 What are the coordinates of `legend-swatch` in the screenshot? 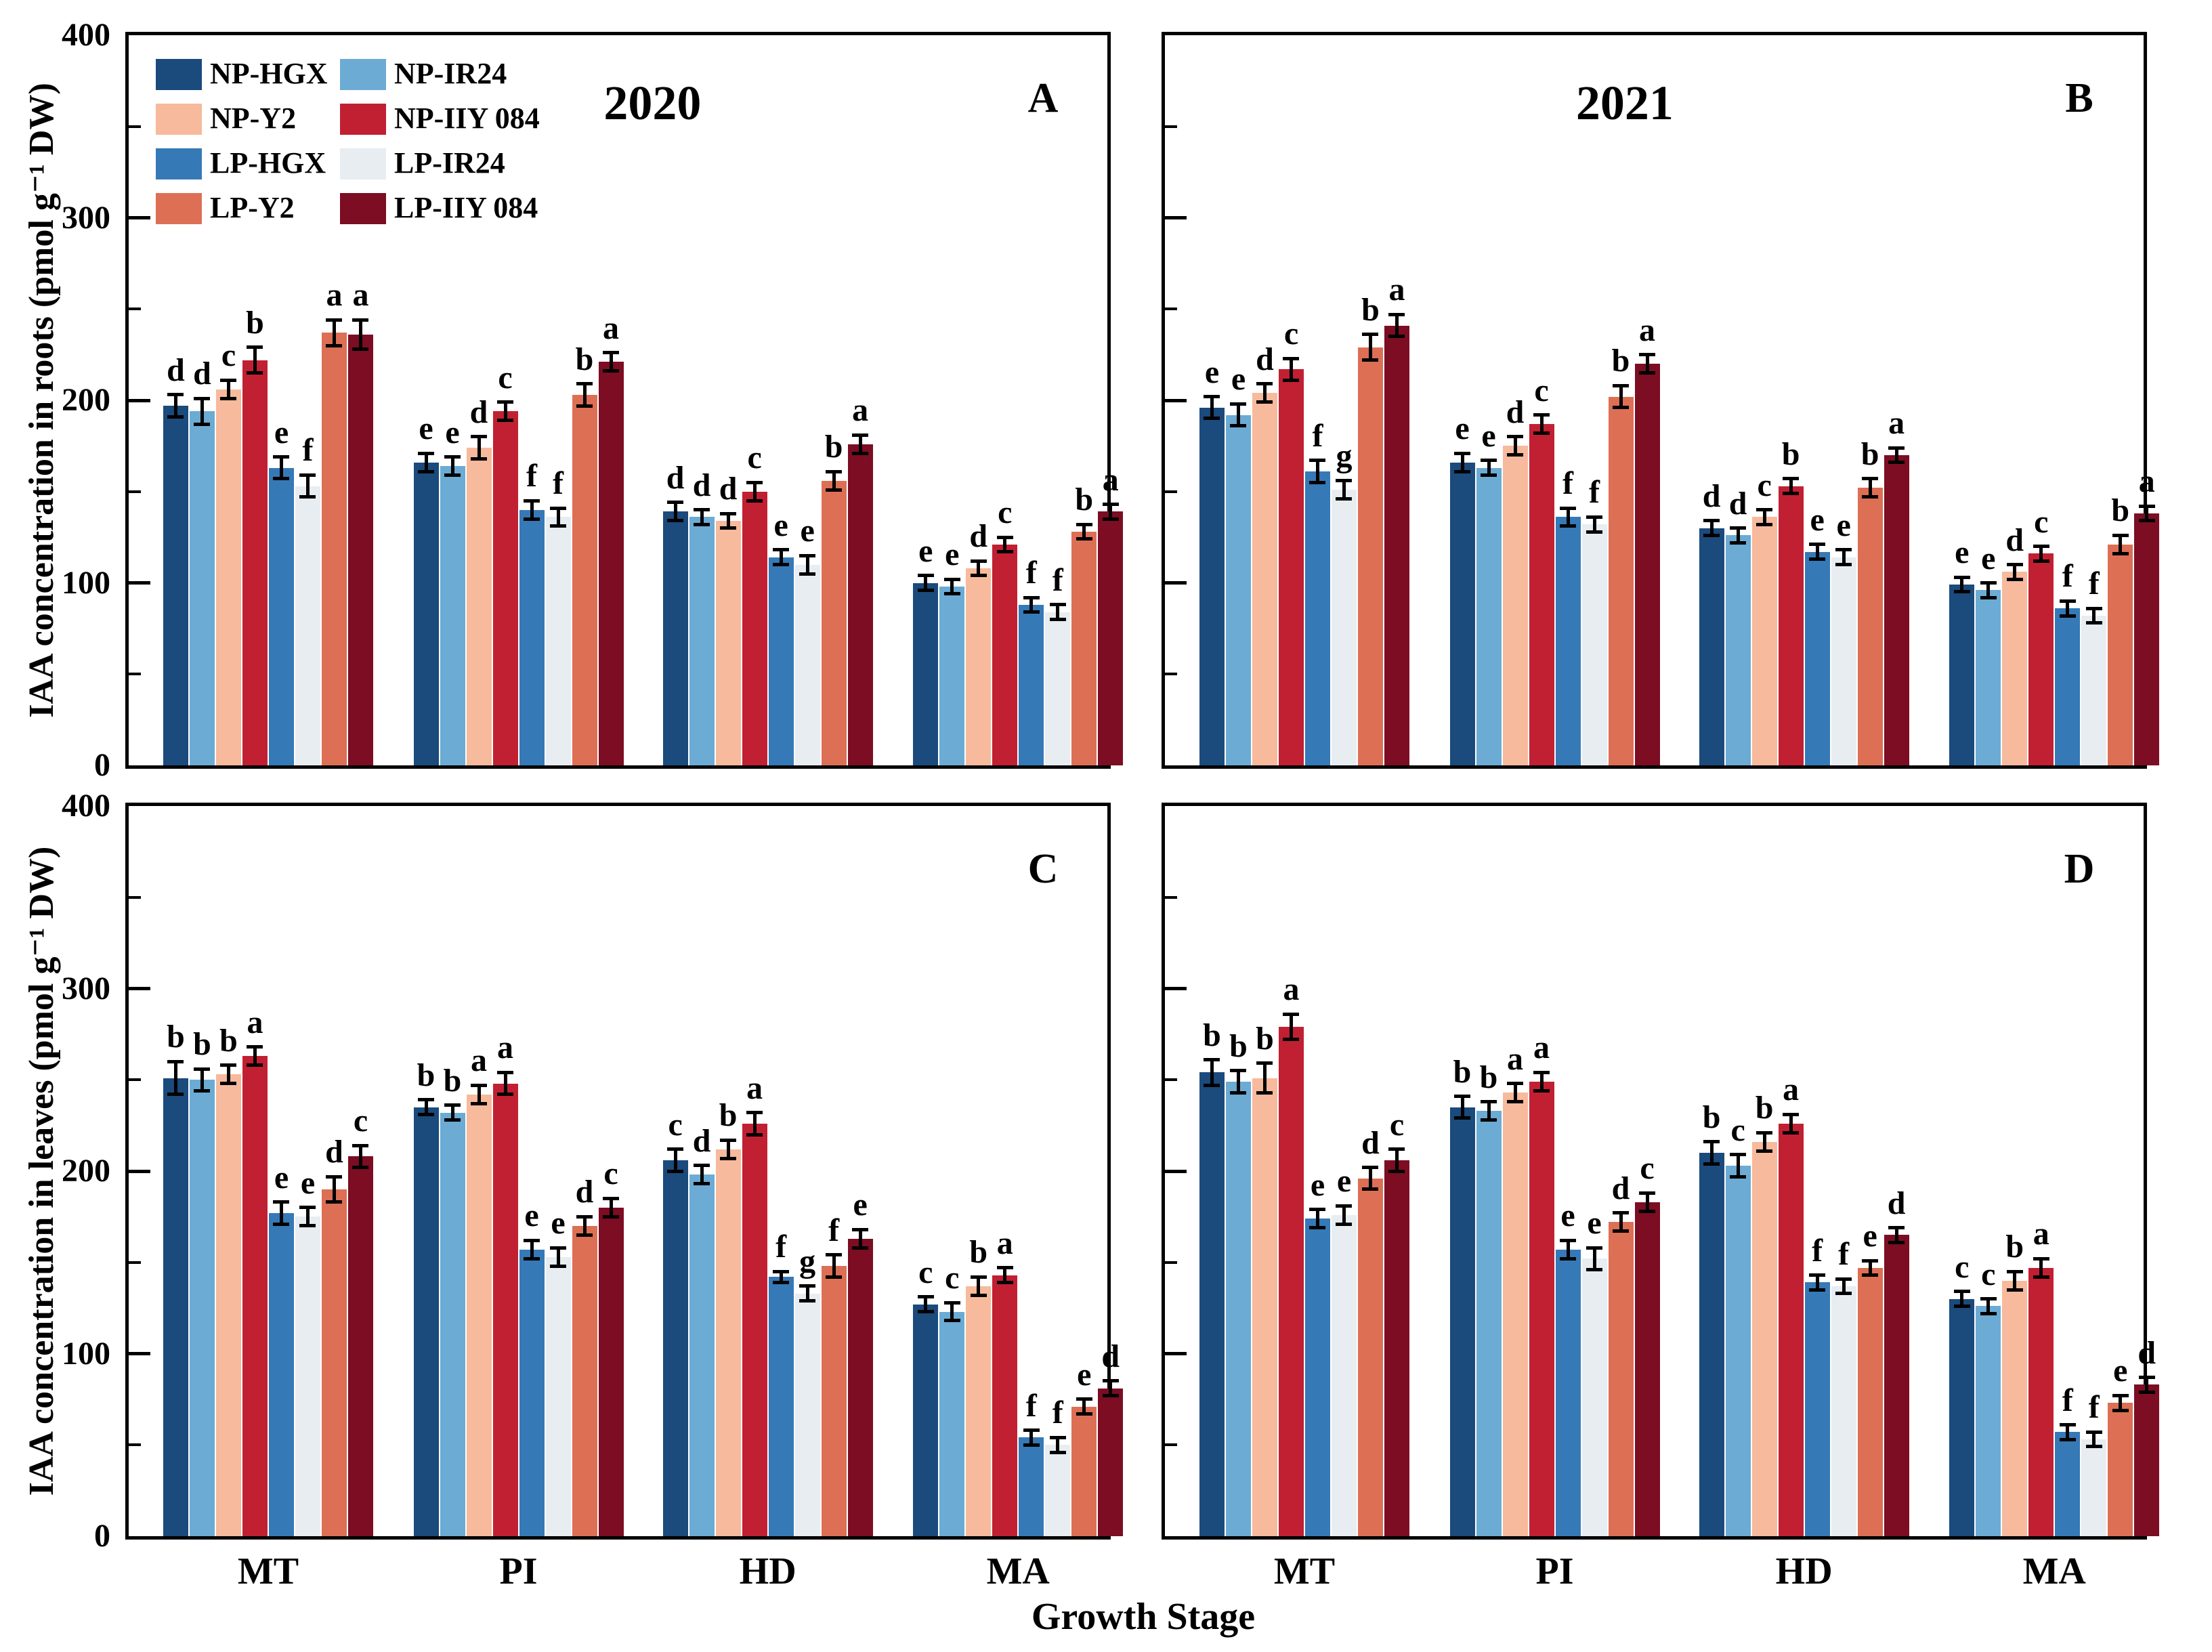 It's located at (363, 208).